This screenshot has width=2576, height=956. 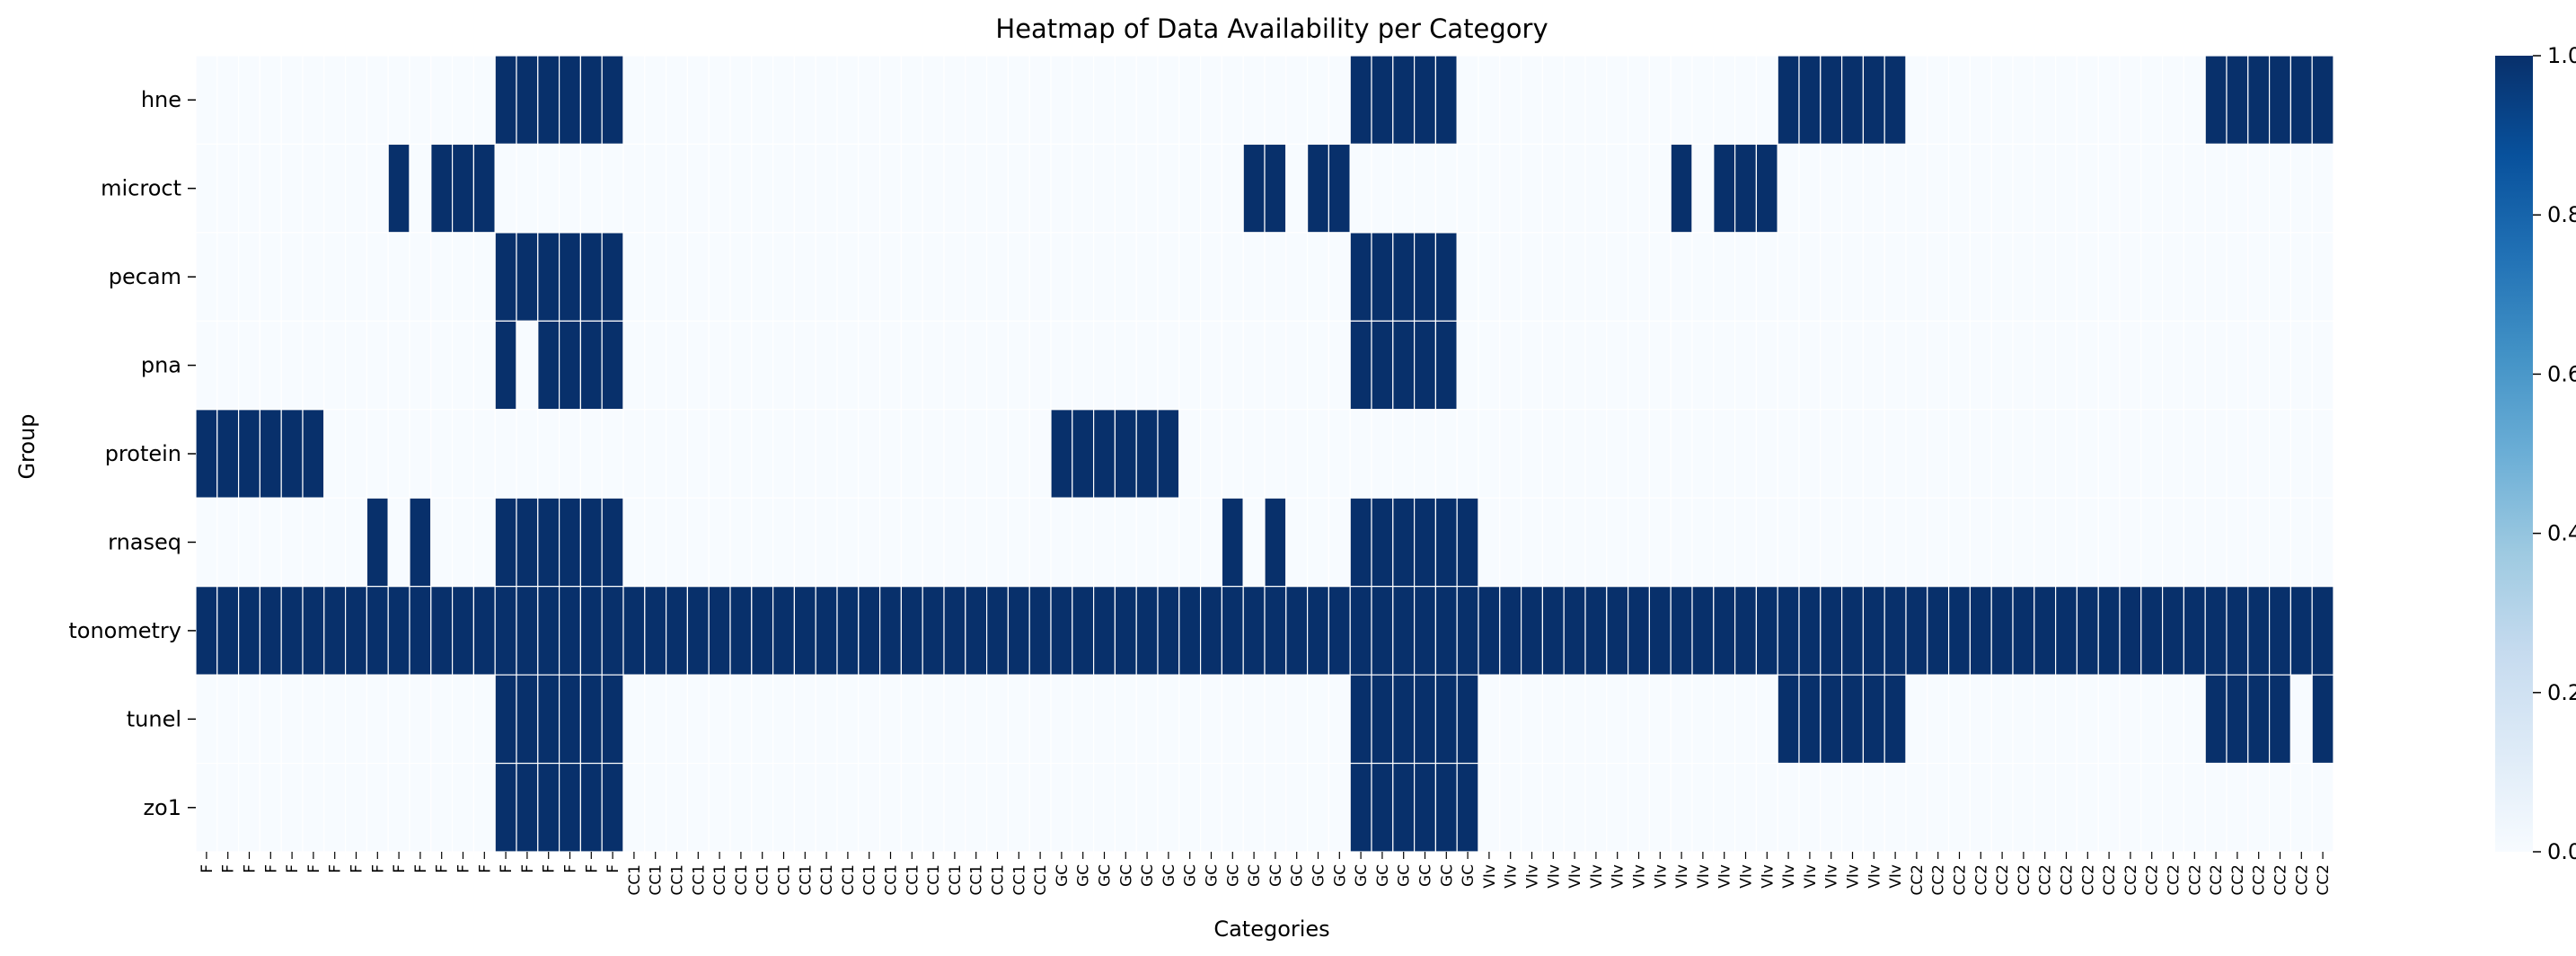 What do you see at coordinates (1255, 875) in the screenshot?
I see `x-tick-label: GC` at bounding box center [1255, 875].